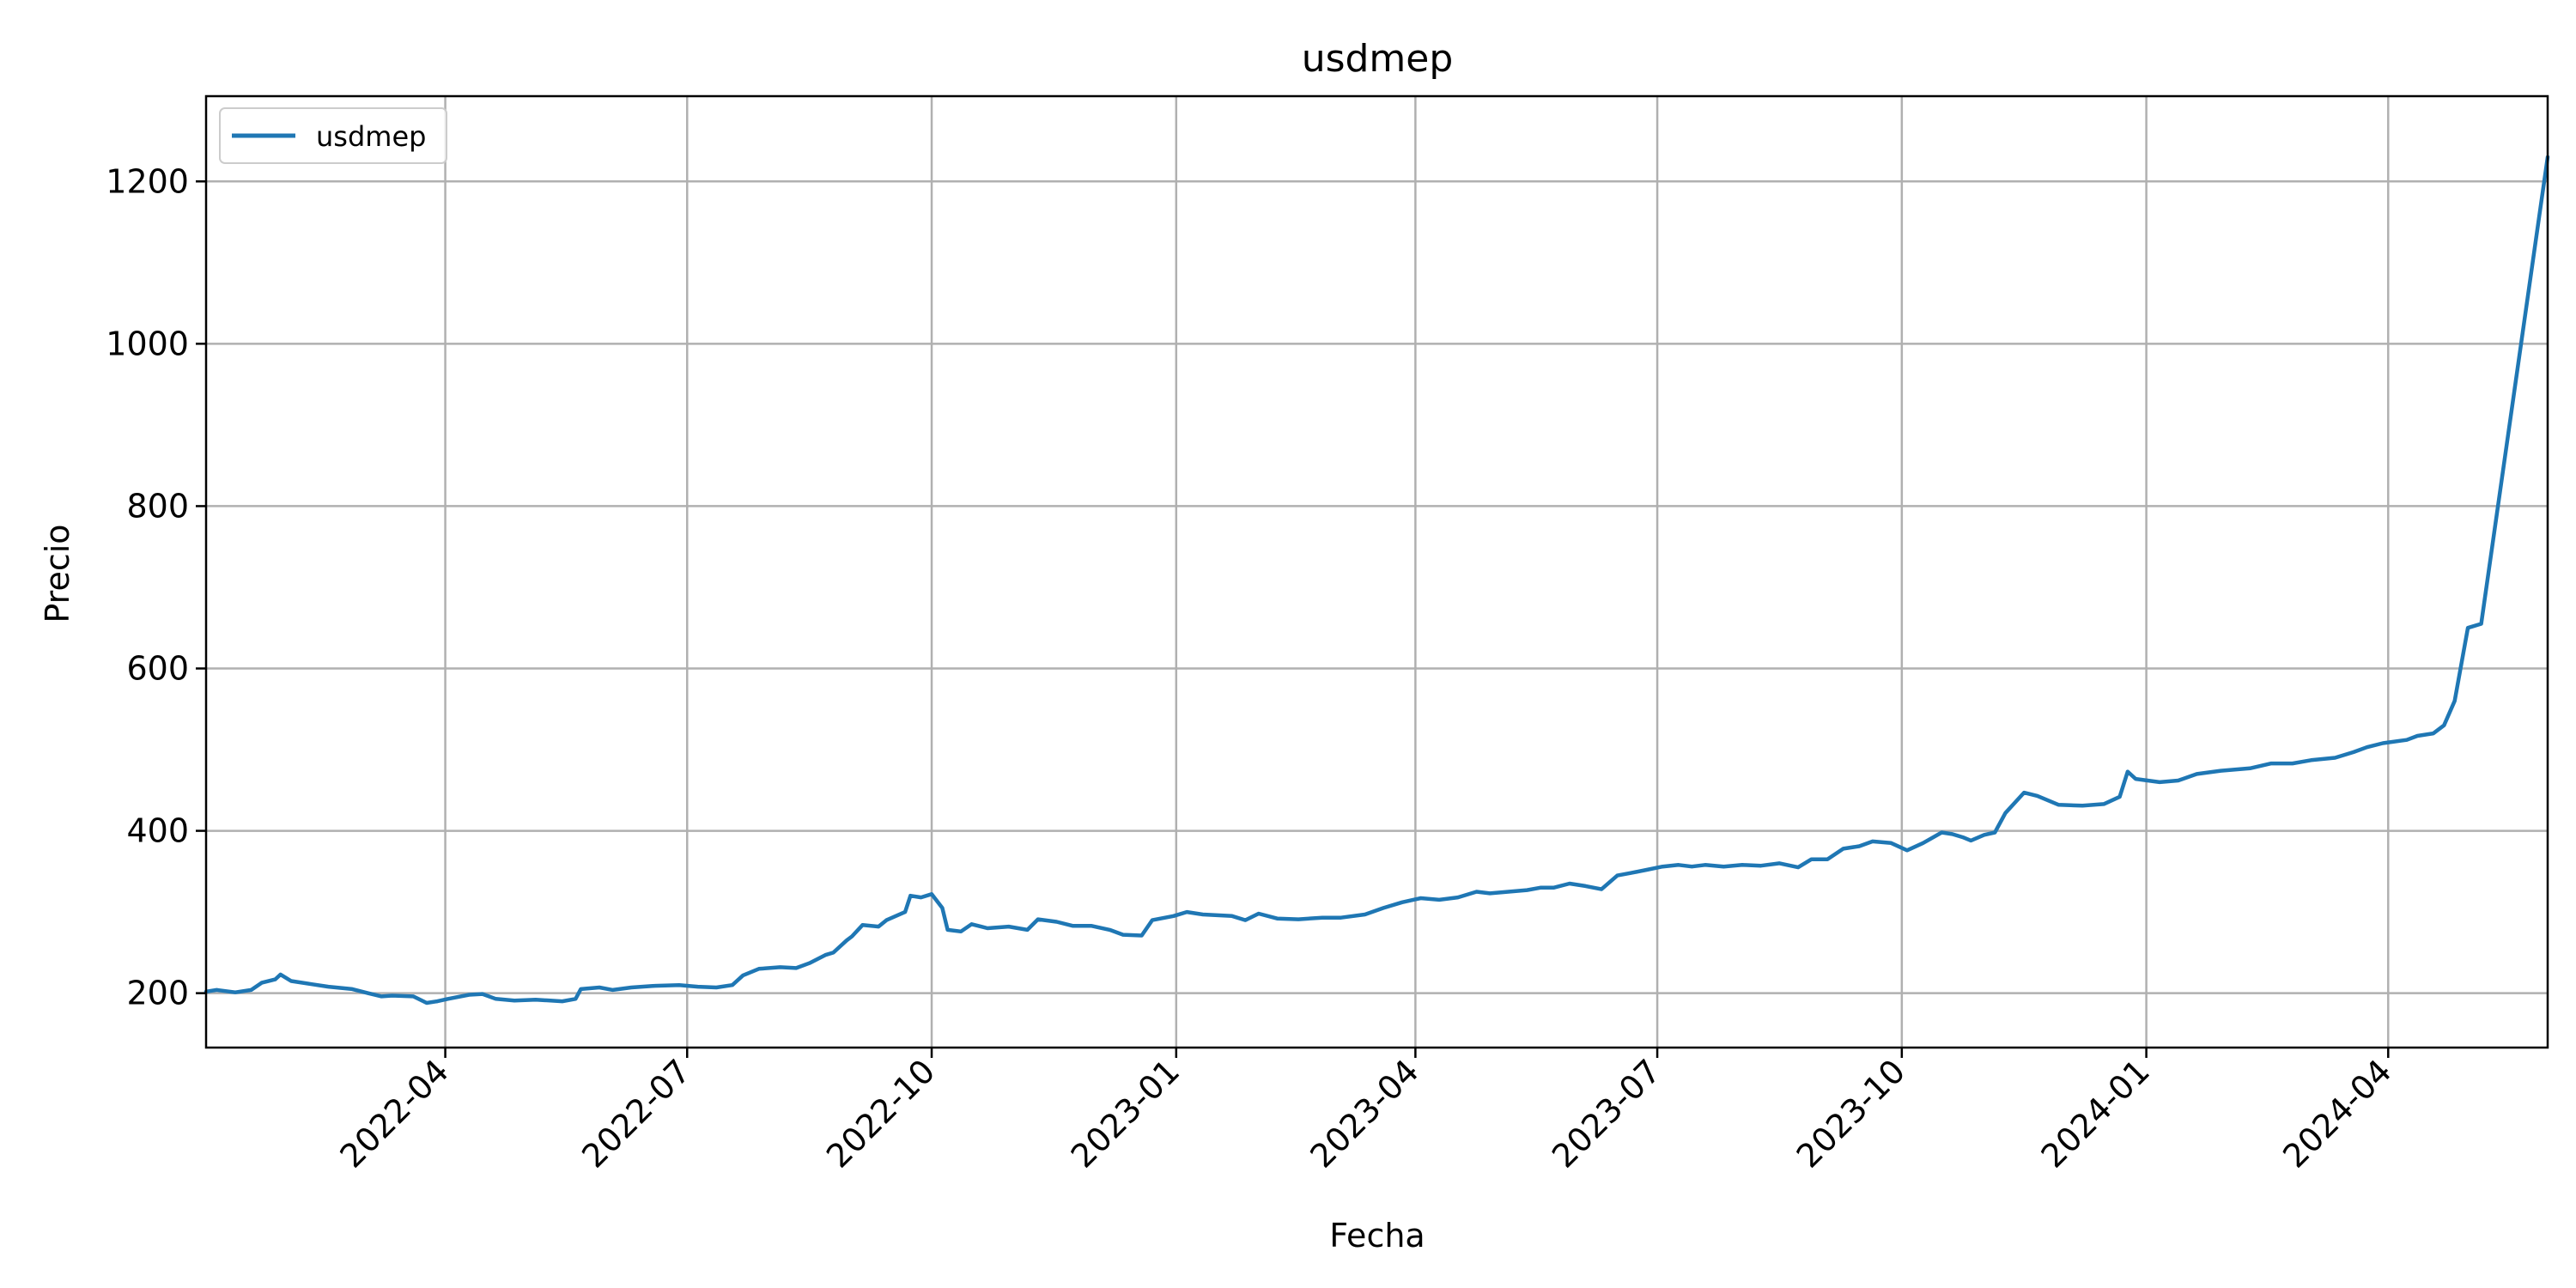  Describe the element at coordinates (148, 181) in the screenshot. I see `y-tick-label: 1200` at that location.